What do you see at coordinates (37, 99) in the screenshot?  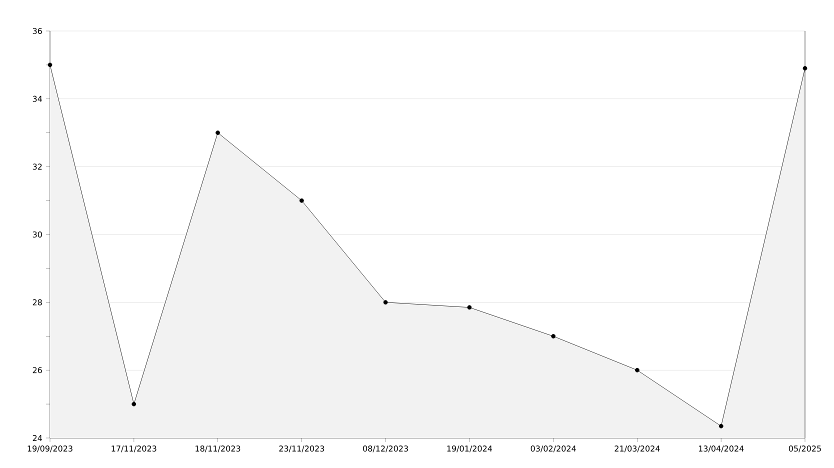 I see `y-tick-label: 34` at bounding box center [37, 99].